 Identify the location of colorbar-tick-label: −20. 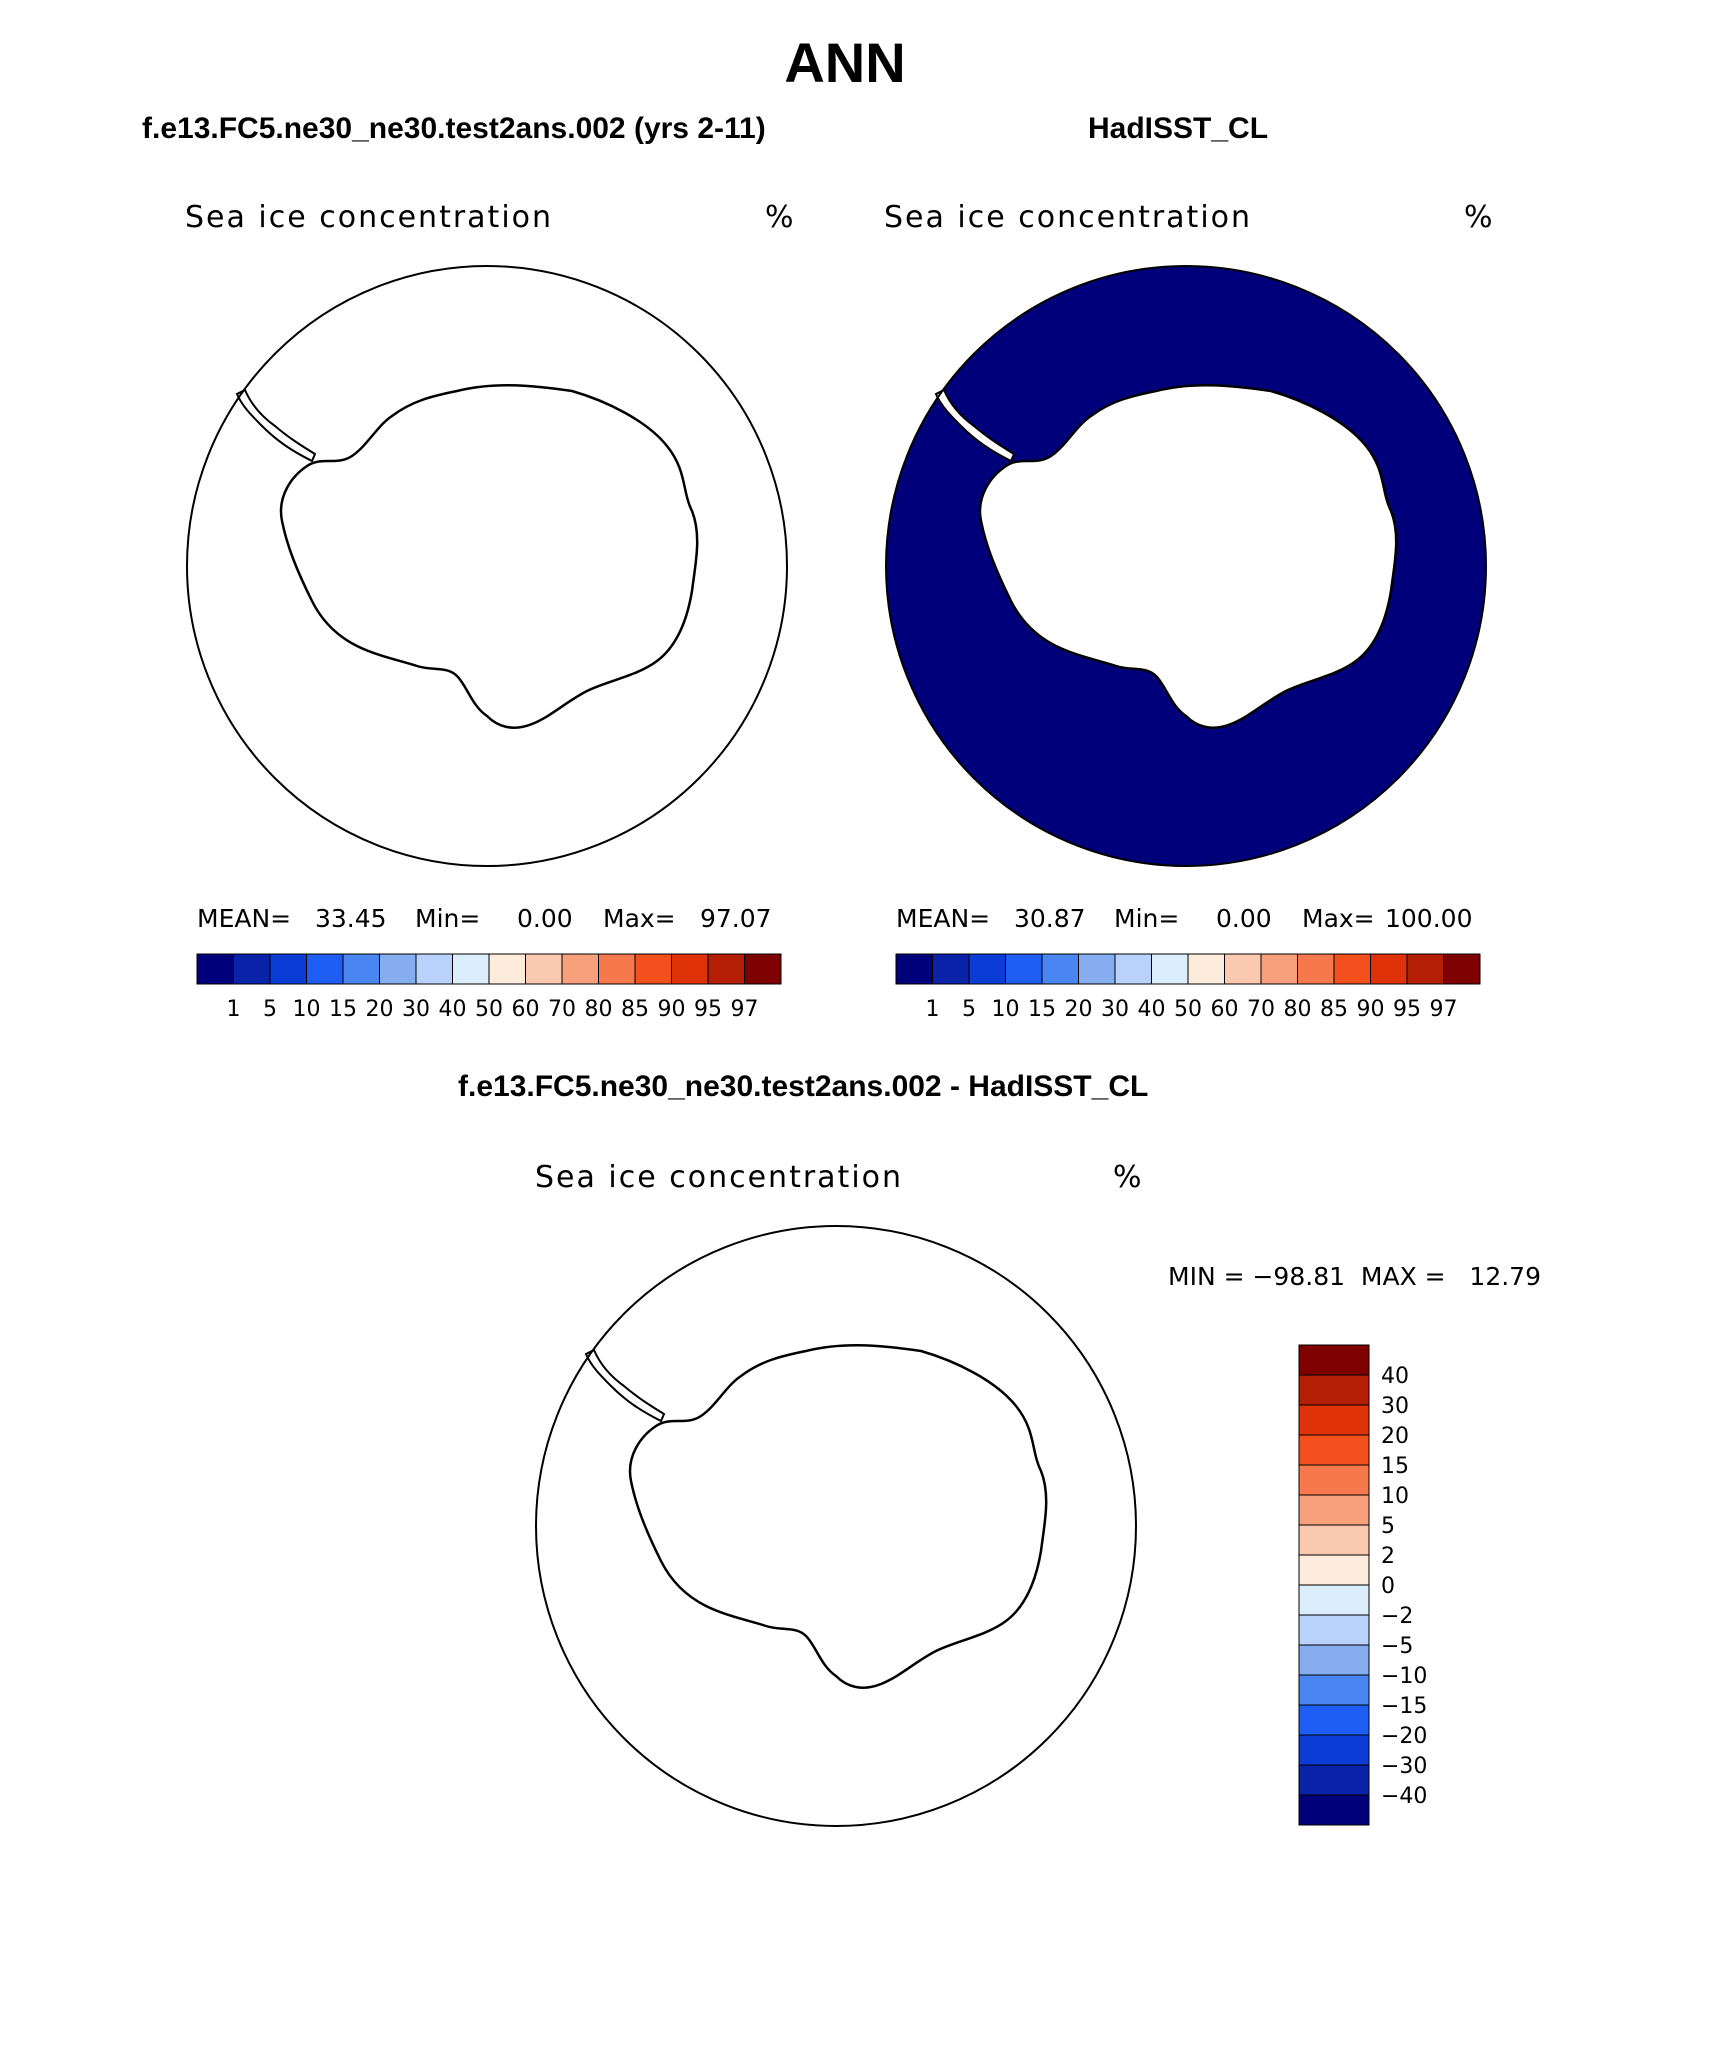
(1404, 1736).